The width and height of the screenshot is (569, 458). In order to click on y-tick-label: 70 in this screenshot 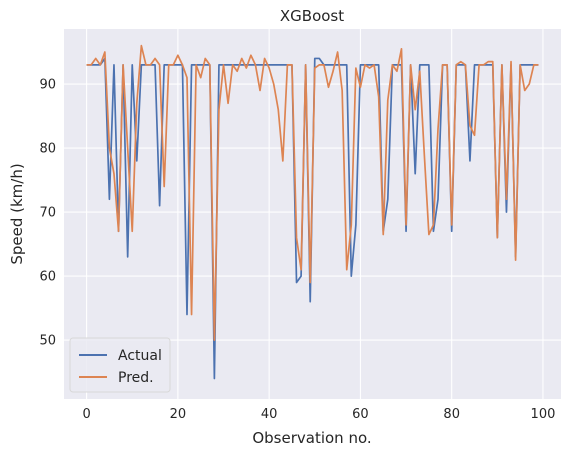, I will do `click(47, 213)`.